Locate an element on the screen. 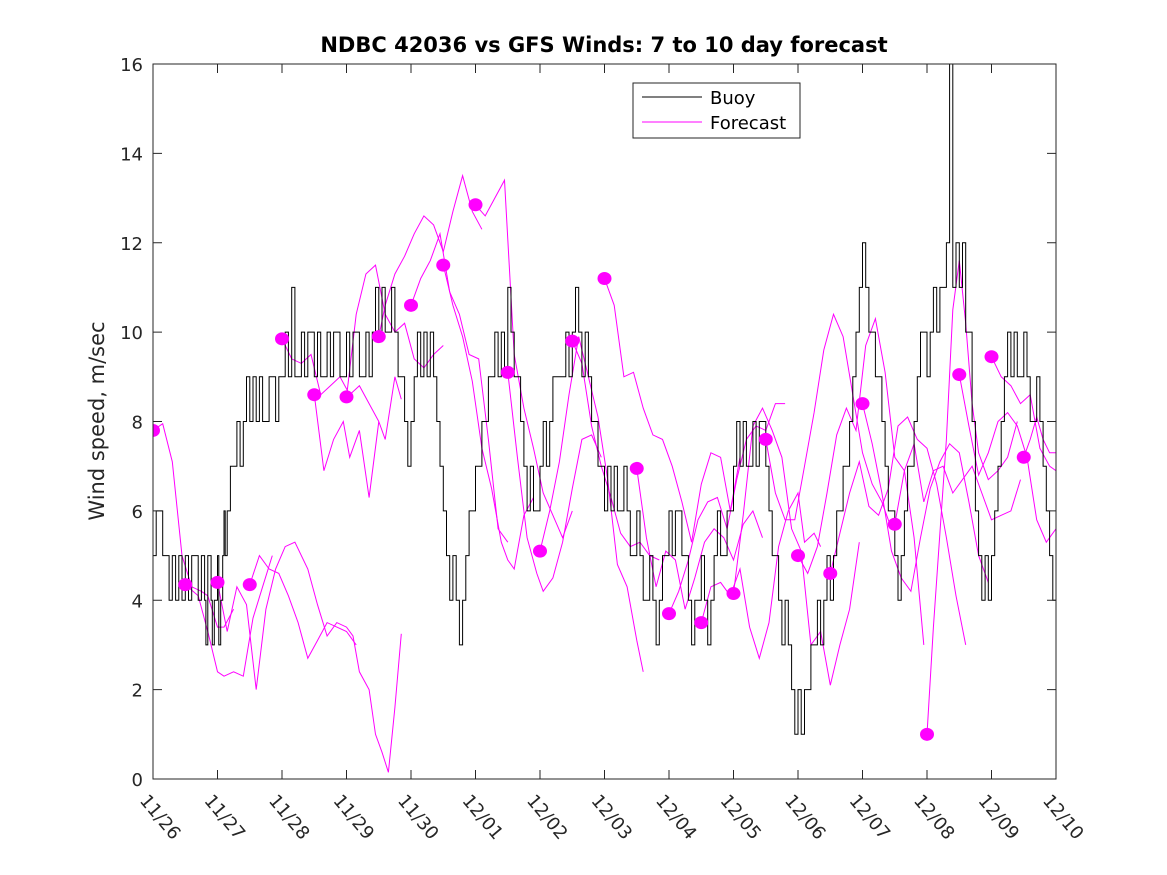 Image resolution: width=1167 pixels, height=875 pixels. y-tick-label: 8 is located at coordinates (137, 423).